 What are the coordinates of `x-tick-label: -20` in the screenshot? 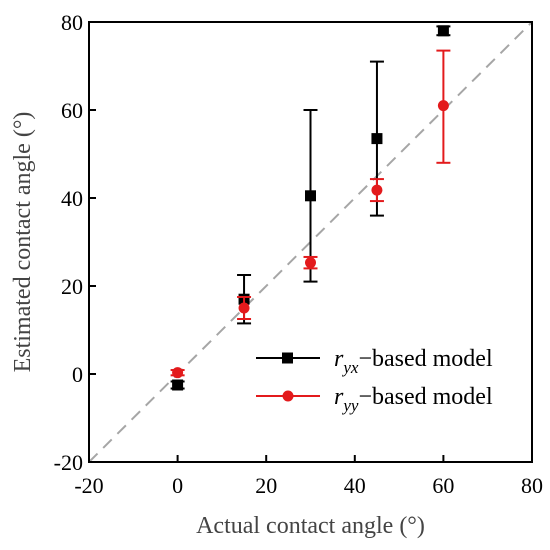 It's located at (88, 485).